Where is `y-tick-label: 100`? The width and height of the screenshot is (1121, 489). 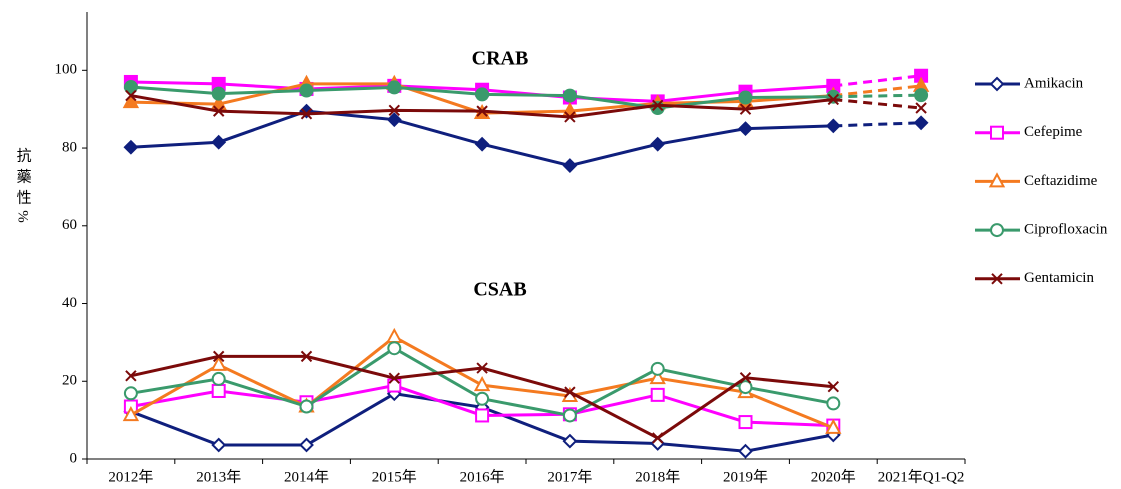 y-tick-label: 100 is located at coordinates (66, 70).